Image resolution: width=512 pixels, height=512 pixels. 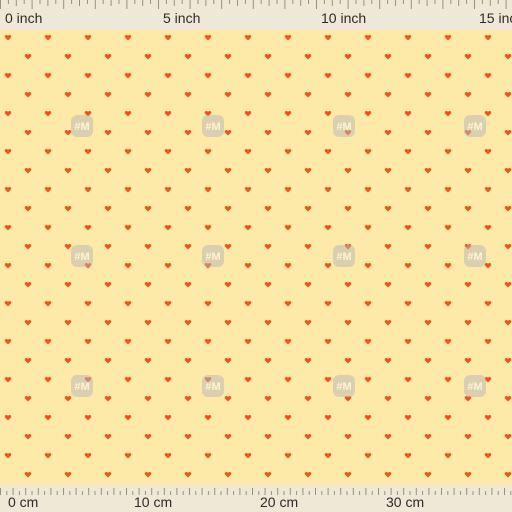 I want to click on cm-label: 30 cm, so click(x=405, y=502).